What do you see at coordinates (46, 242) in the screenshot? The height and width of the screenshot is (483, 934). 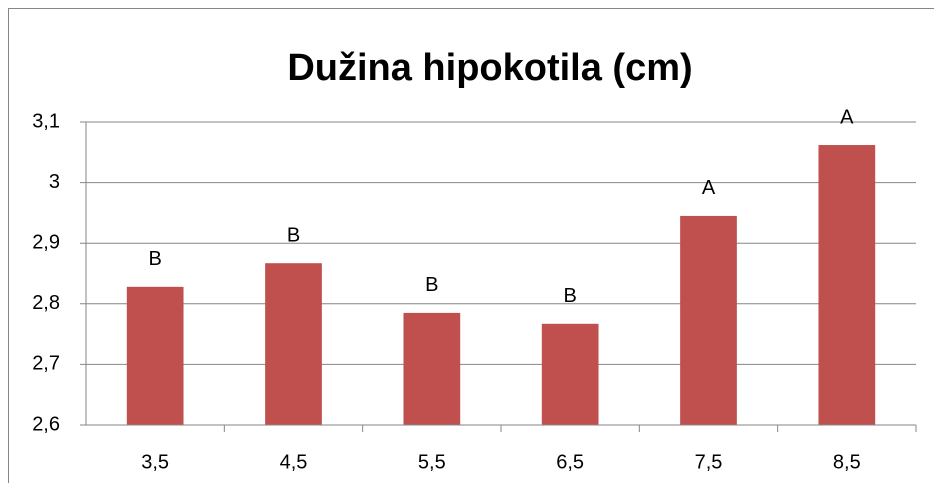 I see `y-tick-label: 2,9` at bounding box center [46, 242].